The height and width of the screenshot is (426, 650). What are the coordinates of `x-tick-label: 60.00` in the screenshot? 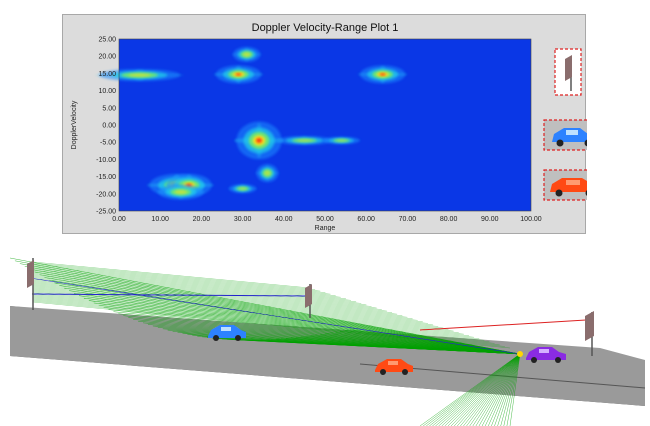 It's located at (366, 219).